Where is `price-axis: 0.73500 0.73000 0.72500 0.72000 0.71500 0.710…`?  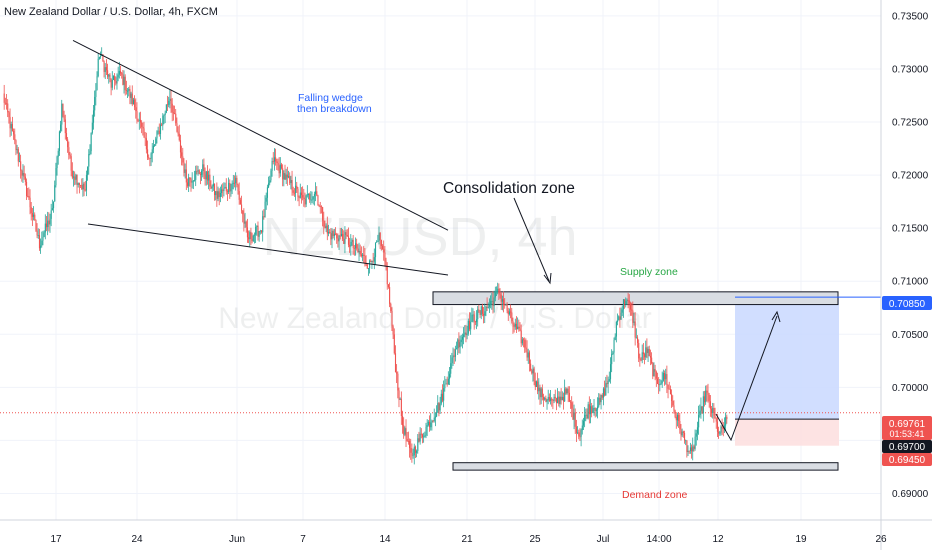
price-axis: 0.73500 0.73000 0.72500 0.72000 0.71500 0.710… is located at coordinates (904, 275).